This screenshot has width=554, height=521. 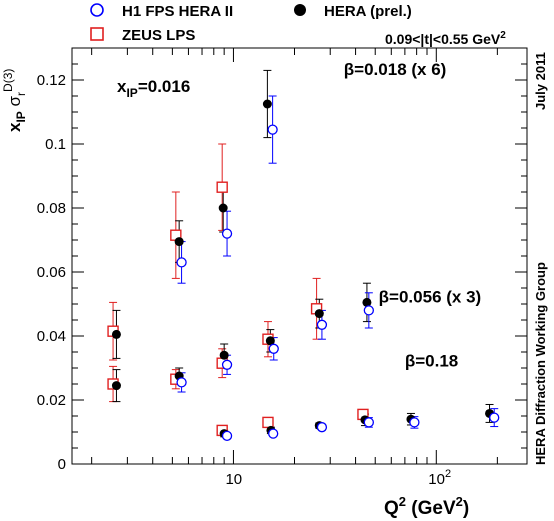 I want to click on y-tick-label: 0.1, so click(x=55, y=144).